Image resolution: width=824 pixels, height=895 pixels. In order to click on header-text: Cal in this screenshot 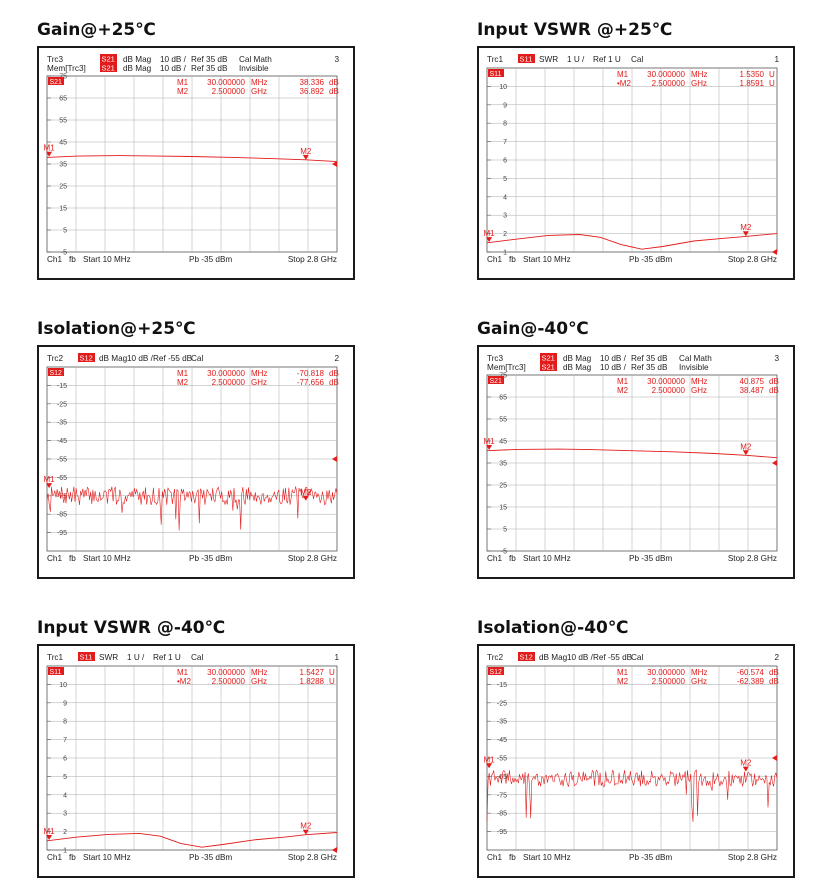, I will do `click(637, 59)`.